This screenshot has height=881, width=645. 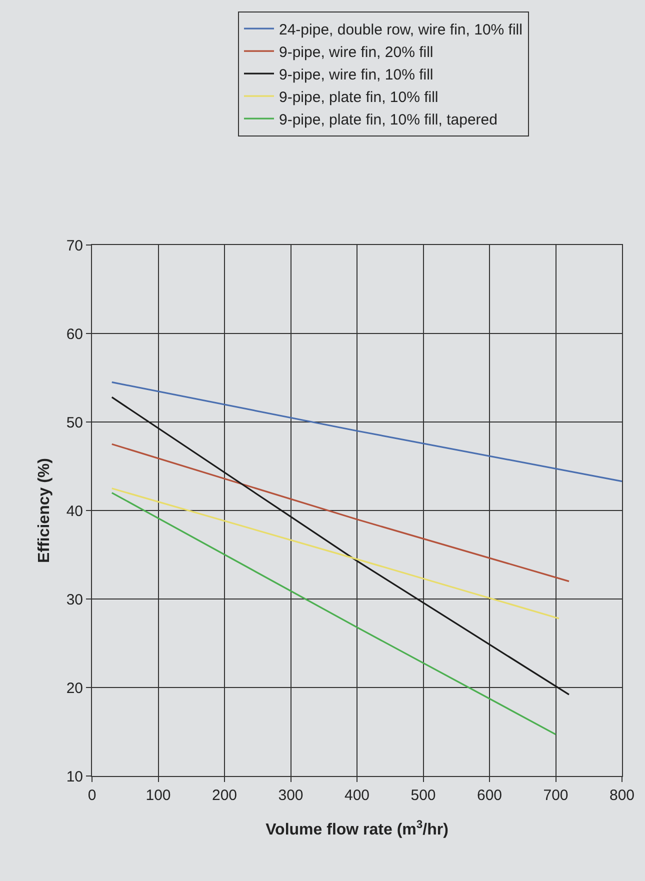 What do you see at coordinates (622, 795) in the screenshot?
I see `x-tick-label: 800` at bounding box center [622, 795].